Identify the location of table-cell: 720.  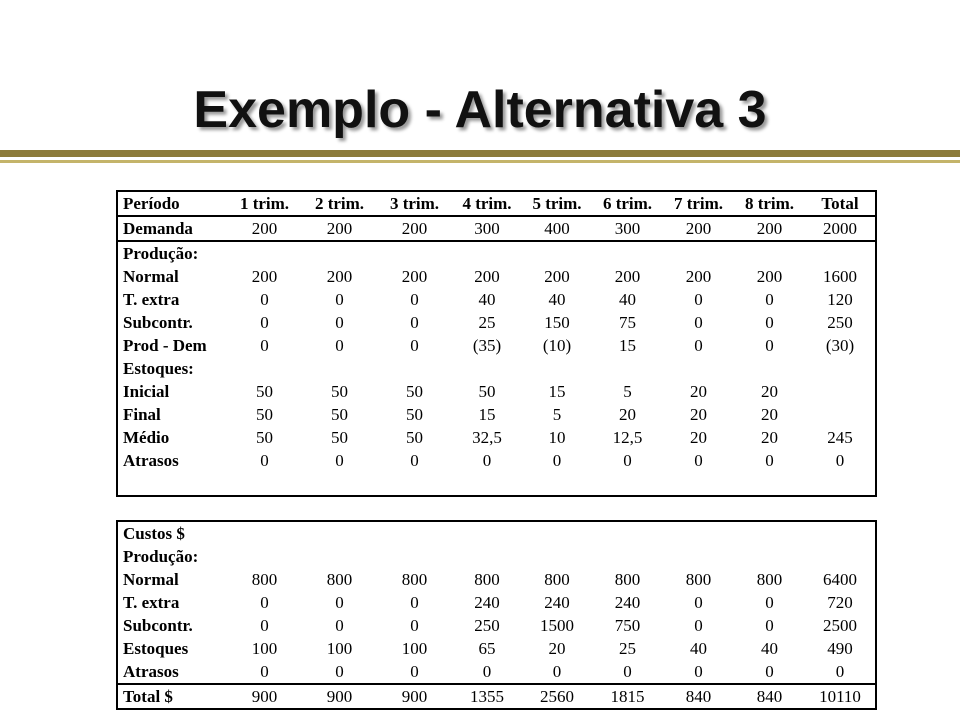
(841, 602).